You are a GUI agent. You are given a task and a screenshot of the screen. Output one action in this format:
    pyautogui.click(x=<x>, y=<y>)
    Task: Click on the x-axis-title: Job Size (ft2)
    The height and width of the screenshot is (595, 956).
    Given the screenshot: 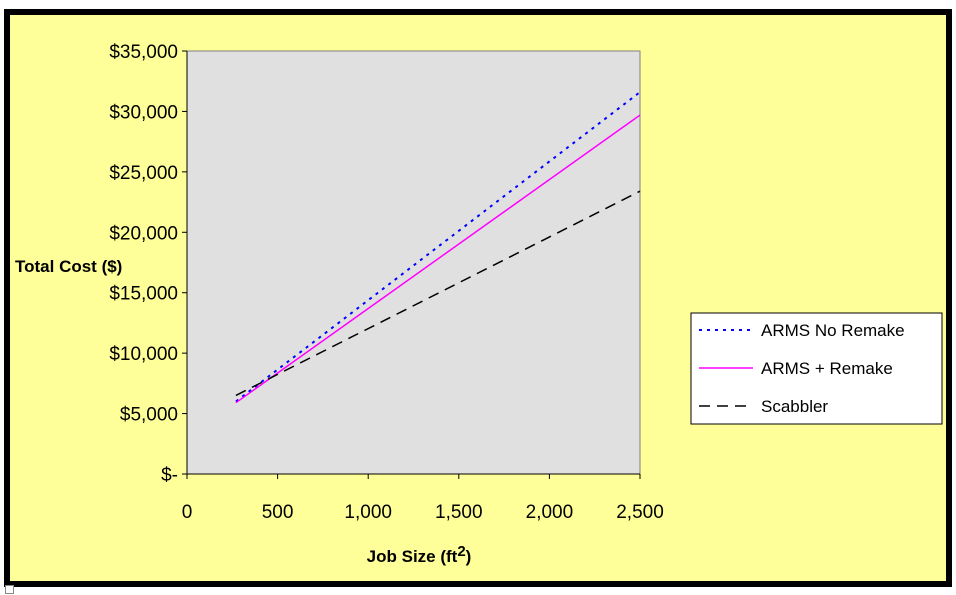 What is the action you would take?
    pyautogui.click(x=419, y=554)
    